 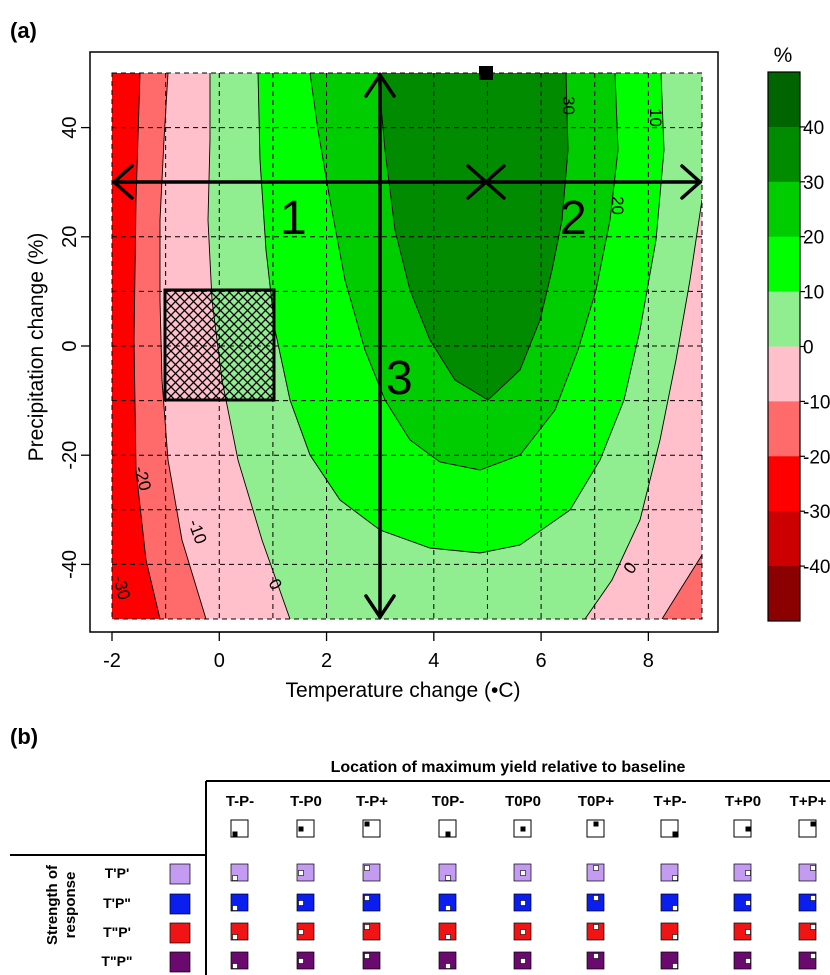 I want to click on colorbar-label: 30, so click(x=813, y=183).